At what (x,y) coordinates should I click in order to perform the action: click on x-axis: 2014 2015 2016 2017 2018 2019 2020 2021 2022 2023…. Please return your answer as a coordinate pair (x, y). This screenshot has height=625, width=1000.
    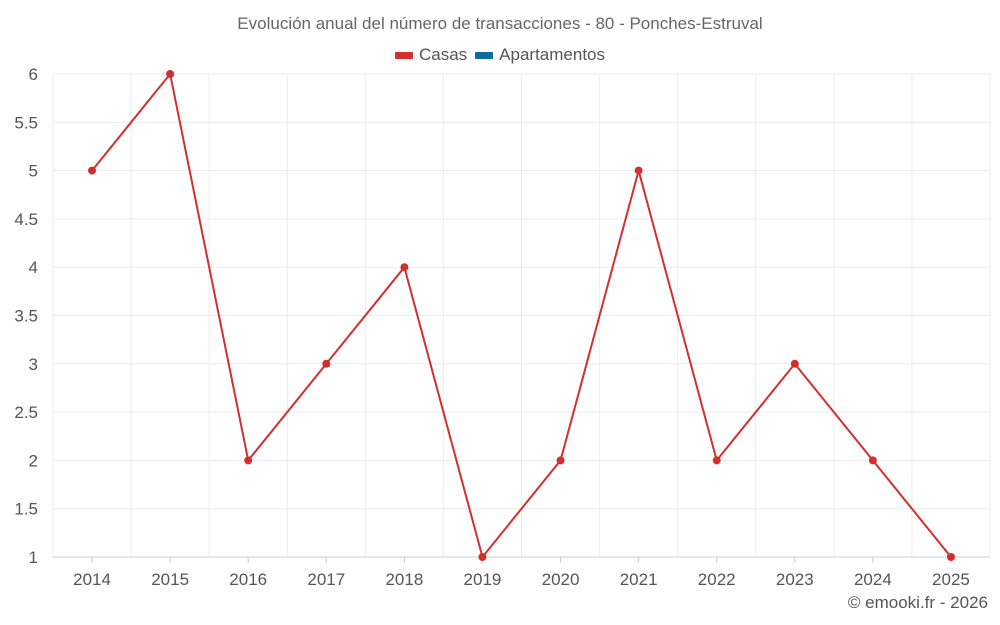
    Looking at the image, I should click on (521, 573).